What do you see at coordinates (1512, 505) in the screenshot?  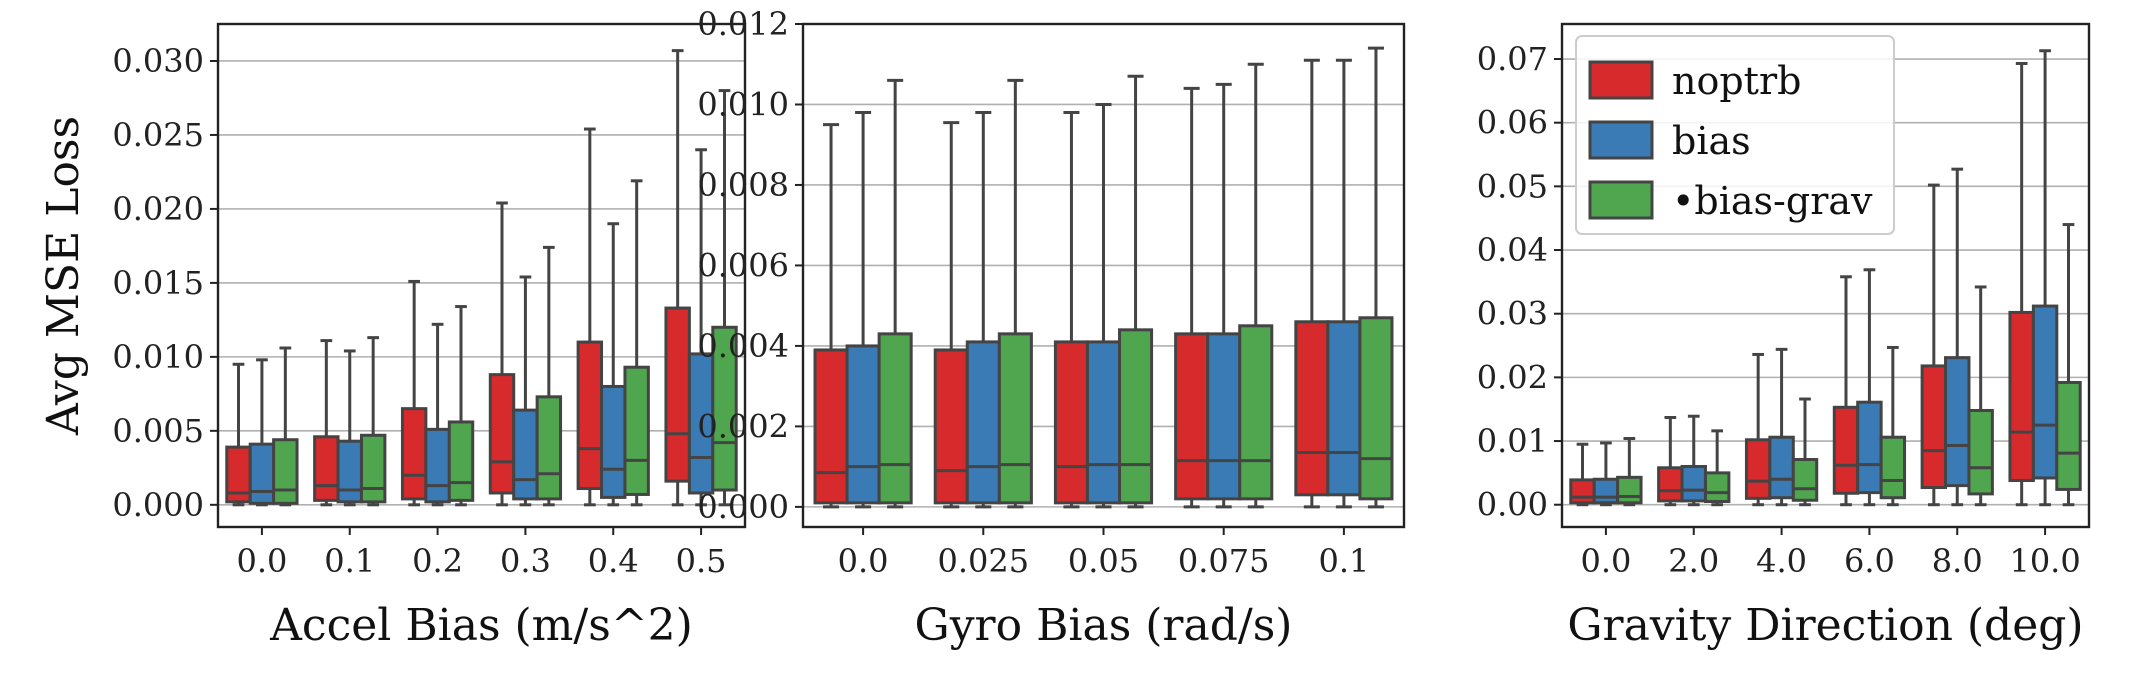 I see `y-tick-label: 0.00` at bounding box center [1512, 505].